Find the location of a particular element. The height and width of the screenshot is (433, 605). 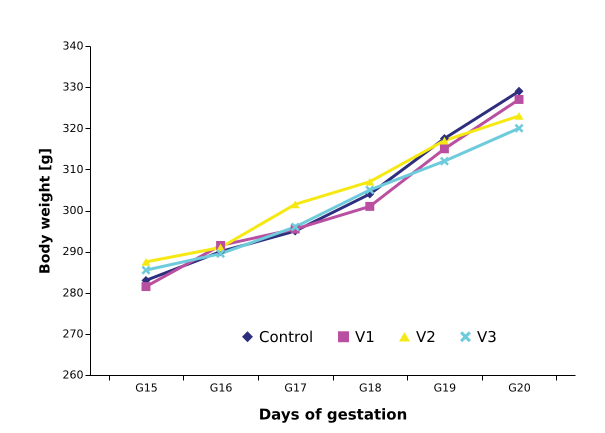

y-tick-label: 280 is located at coordinates (73, 293).